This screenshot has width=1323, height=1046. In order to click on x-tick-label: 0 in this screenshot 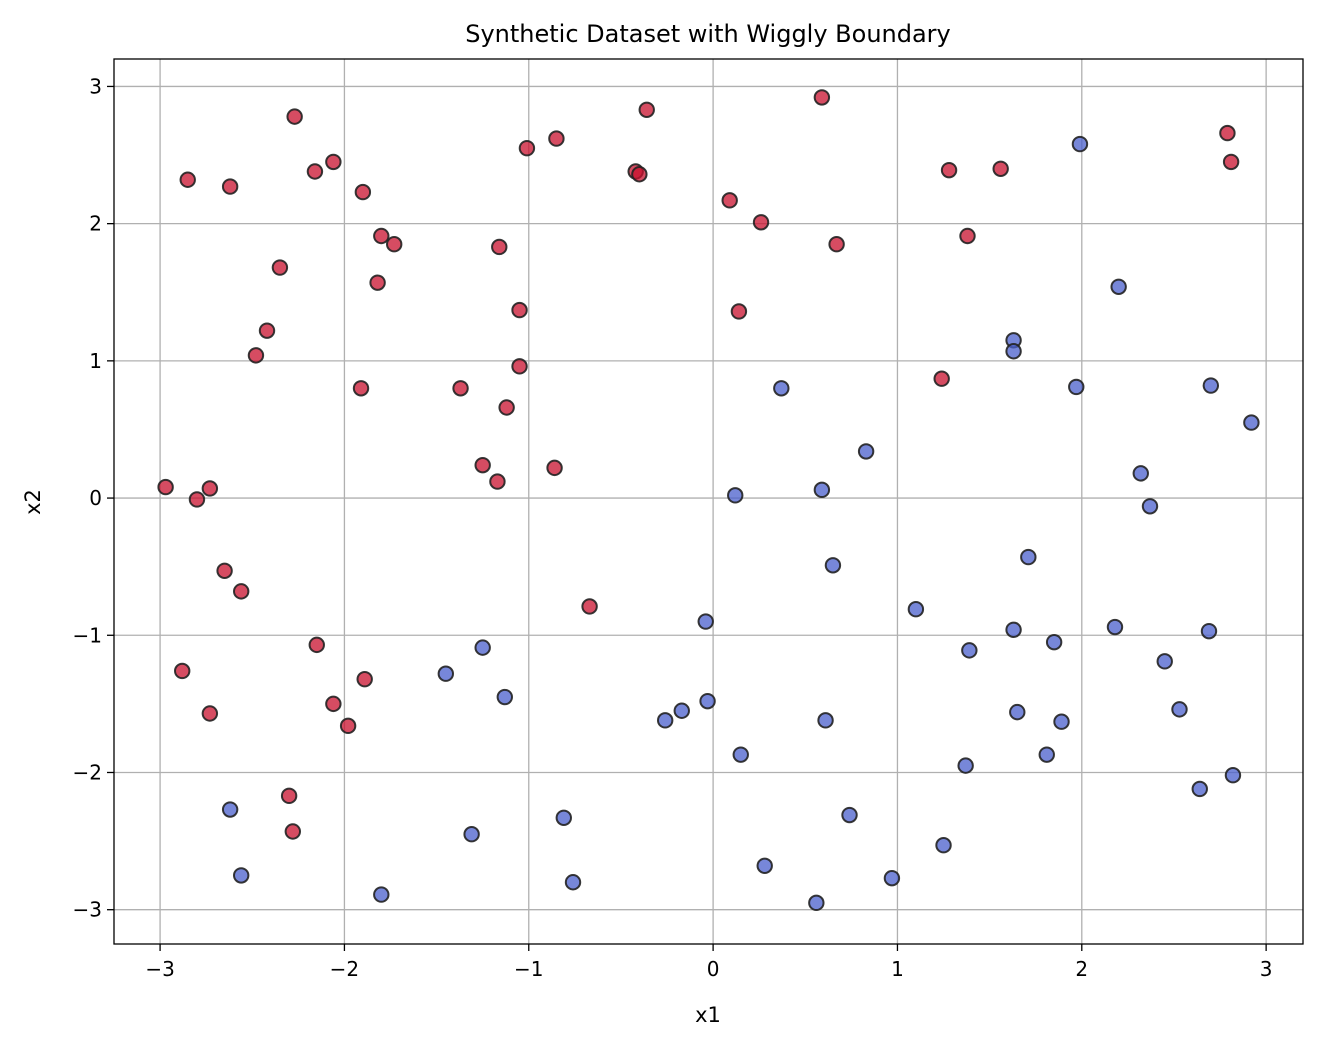, I will do `click(713, 969)`.